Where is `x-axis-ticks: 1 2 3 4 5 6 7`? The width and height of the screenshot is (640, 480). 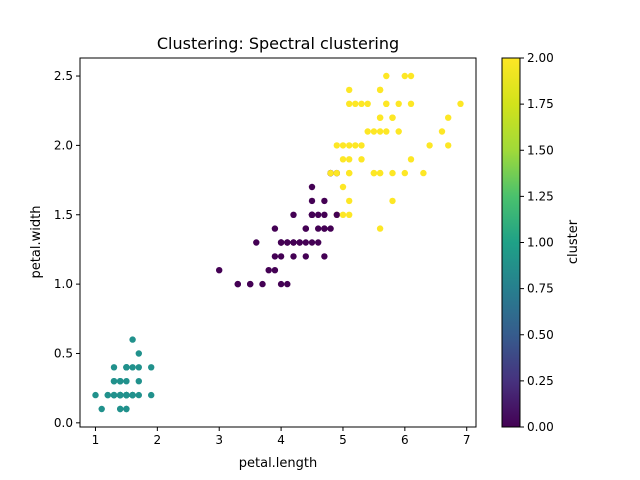
x-axis-ticks: 1 2 3 4 5 6 7 is located at coordinates (281, 437).